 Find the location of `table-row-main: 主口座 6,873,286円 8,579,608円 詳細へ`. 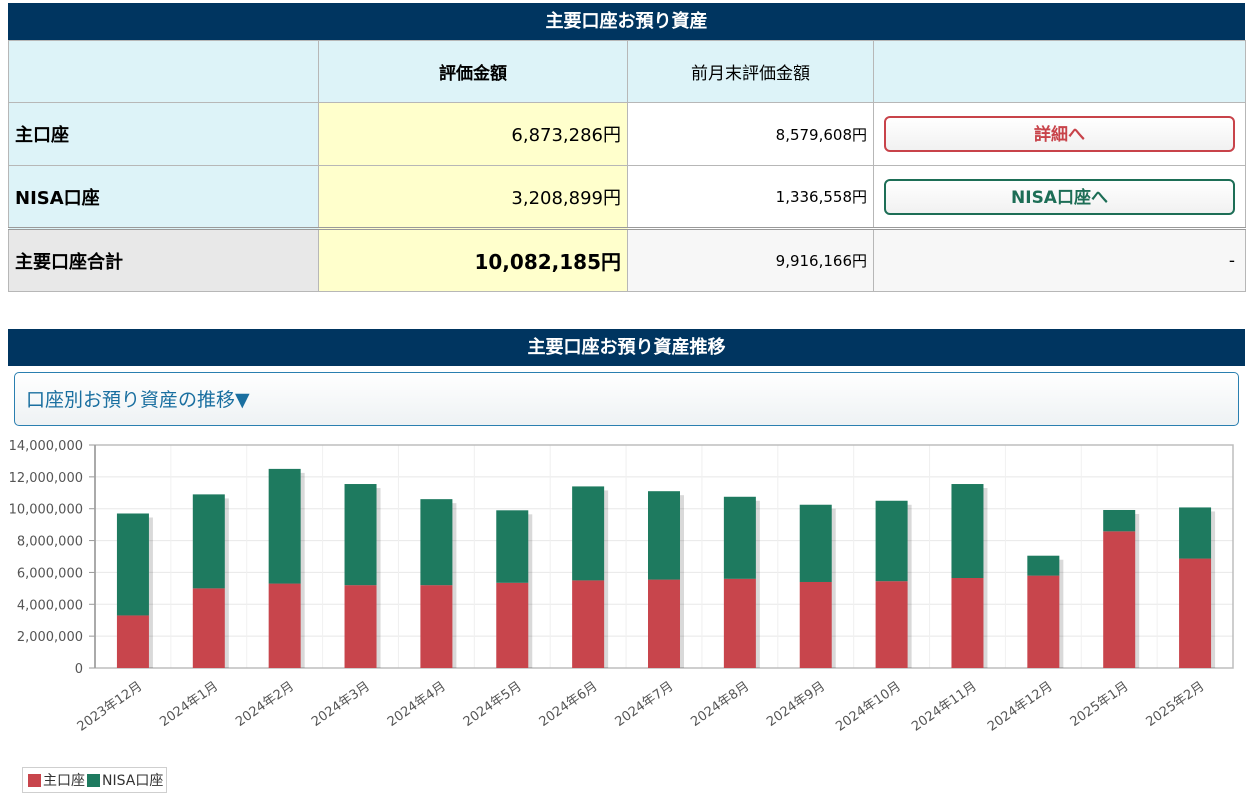

table-row-main: 主口座 6,873,286円 8,579,608円 詳細へ is located at coordinates (627, 134).